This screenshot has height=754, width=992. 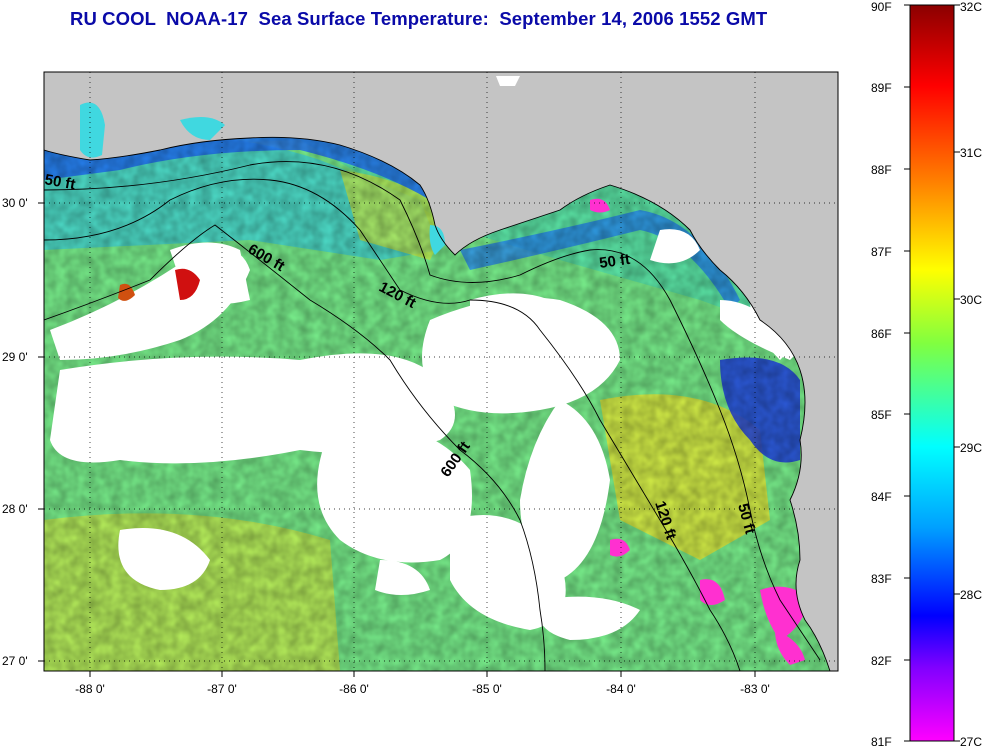 What do you see at coordinates (755, 689) in the screenshot?
I see `lon-tick-label: -83 0'` at bounding box center [755, 689].